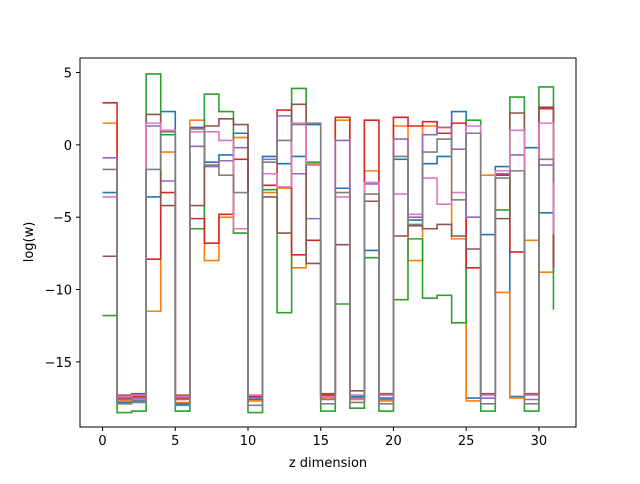  What do you see at coordinates (539, 441) in the screenshot?
I see `x-tick-label: 30` at bounding box center [539, 441].